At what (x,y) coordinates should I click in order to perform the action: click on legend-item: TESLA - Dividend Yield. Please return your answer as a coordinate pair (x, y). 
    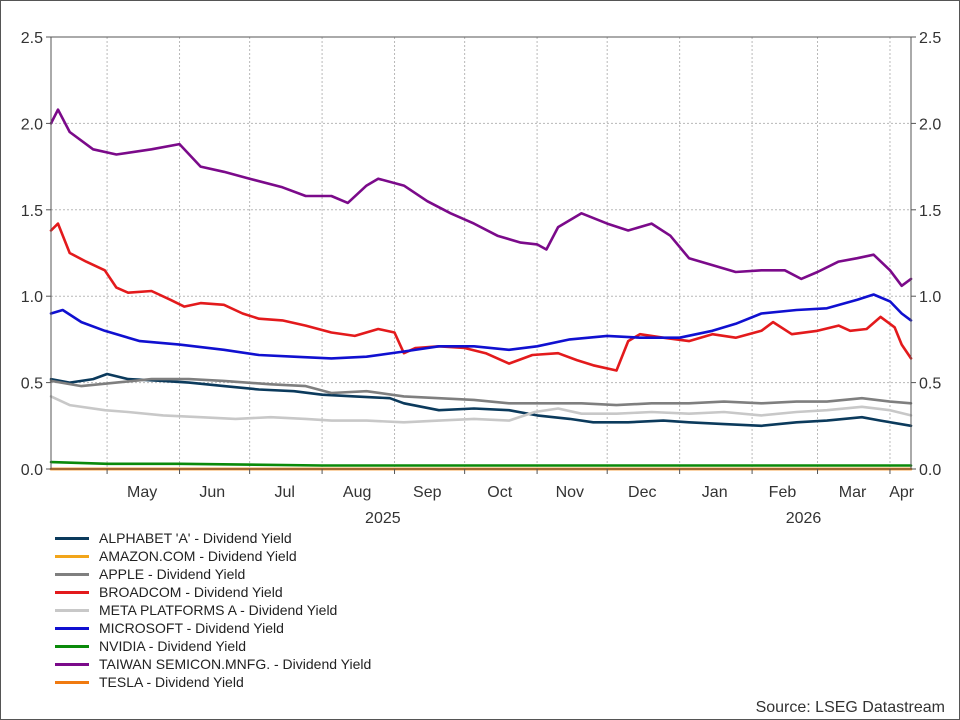
    Looking at the image, I should click on (213, 682).